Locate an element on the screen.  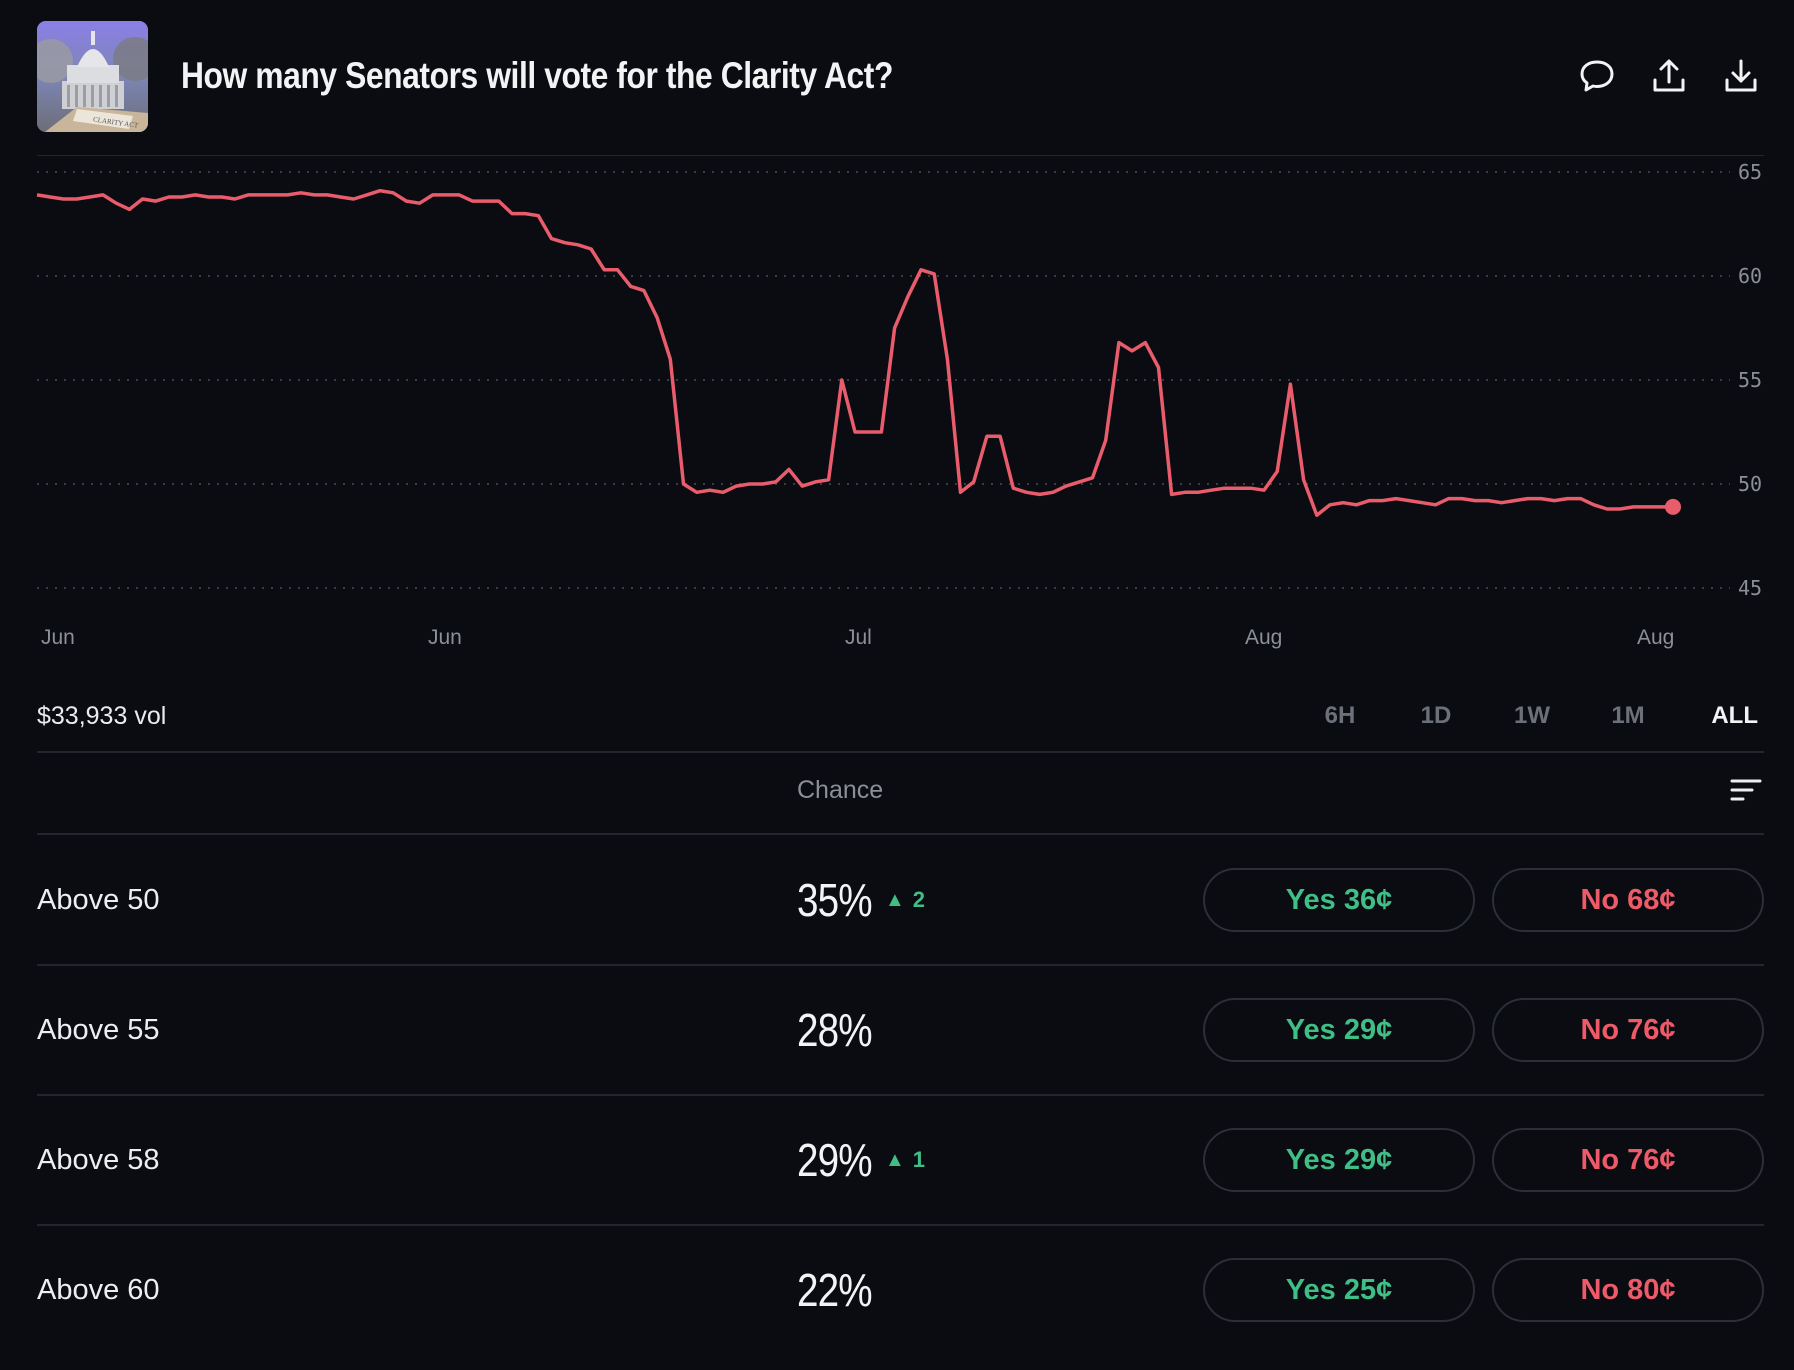
delta-value: 2 is located at coordinates (919, 899).